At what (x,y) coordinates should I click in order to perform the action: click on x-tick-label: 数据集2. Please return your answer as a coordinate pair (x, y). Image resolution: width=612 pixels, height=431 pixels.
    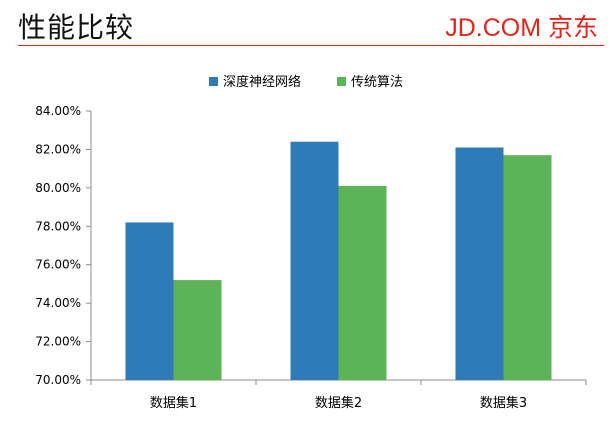
    Looking at the image, I should click on (338, 403).